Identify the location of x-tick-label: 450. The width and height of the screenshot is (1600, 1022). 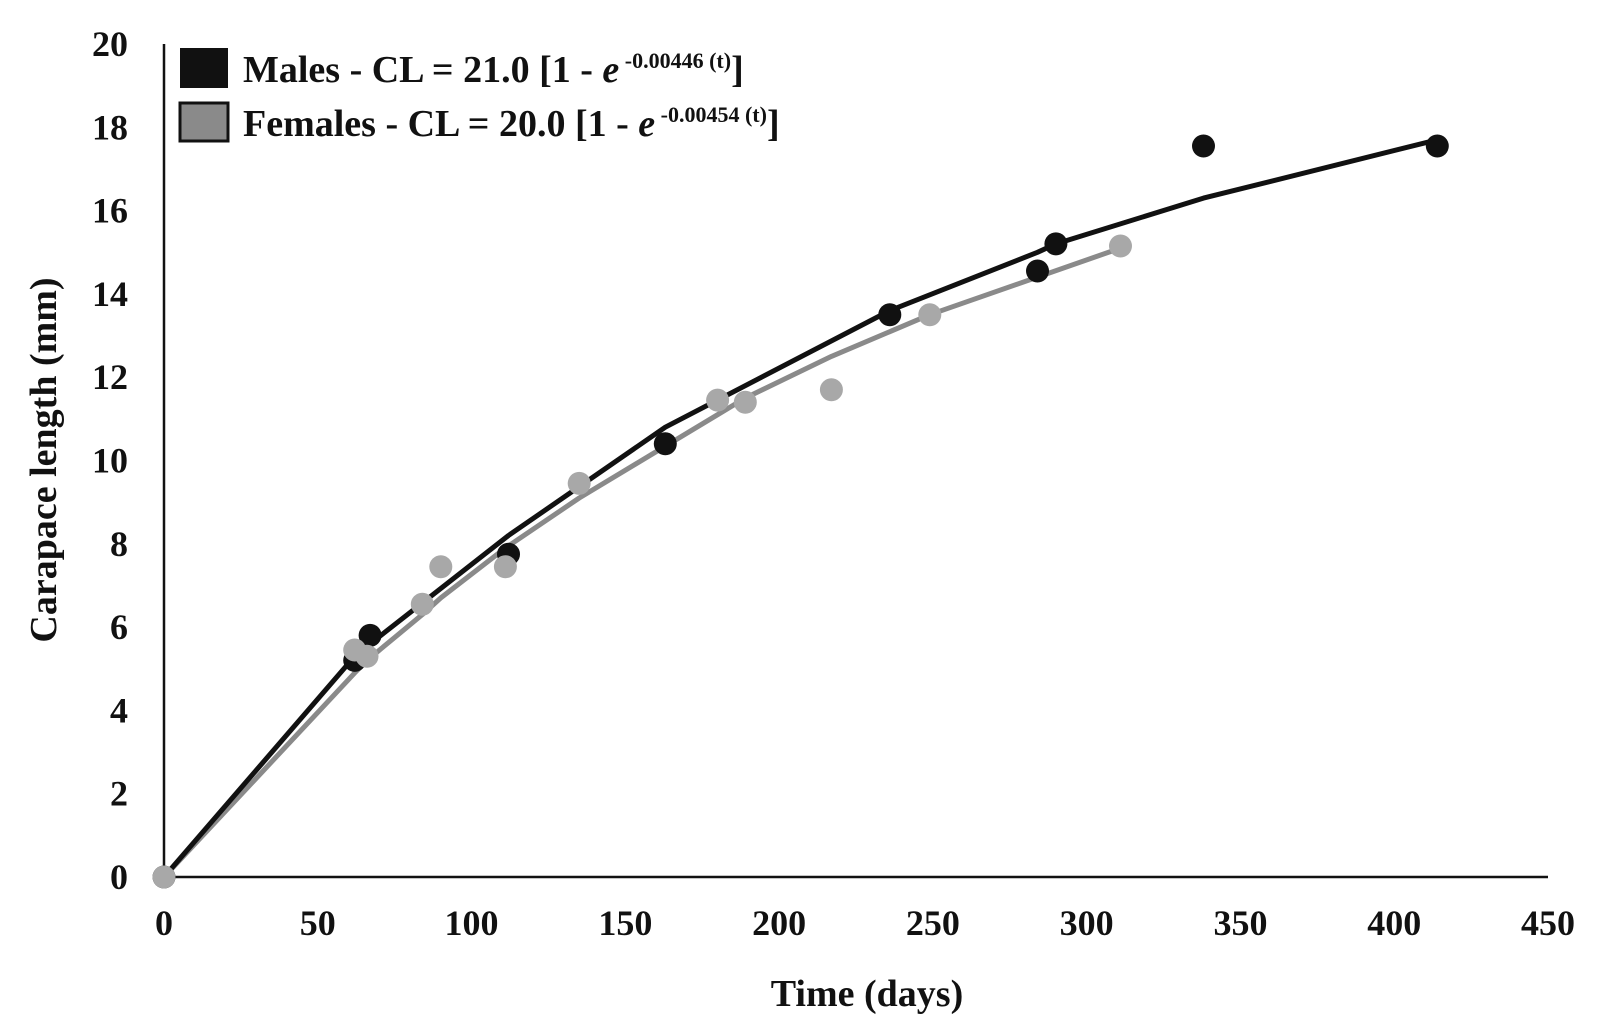
(1548, 923).